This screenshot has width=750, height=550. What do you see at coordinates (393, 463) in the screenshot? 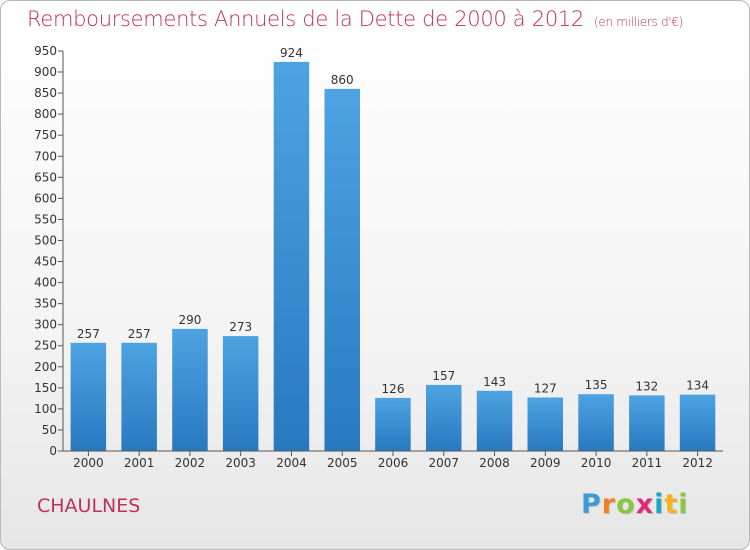
I see `x-tick-label: 2006` at bounding box center [393, 463].